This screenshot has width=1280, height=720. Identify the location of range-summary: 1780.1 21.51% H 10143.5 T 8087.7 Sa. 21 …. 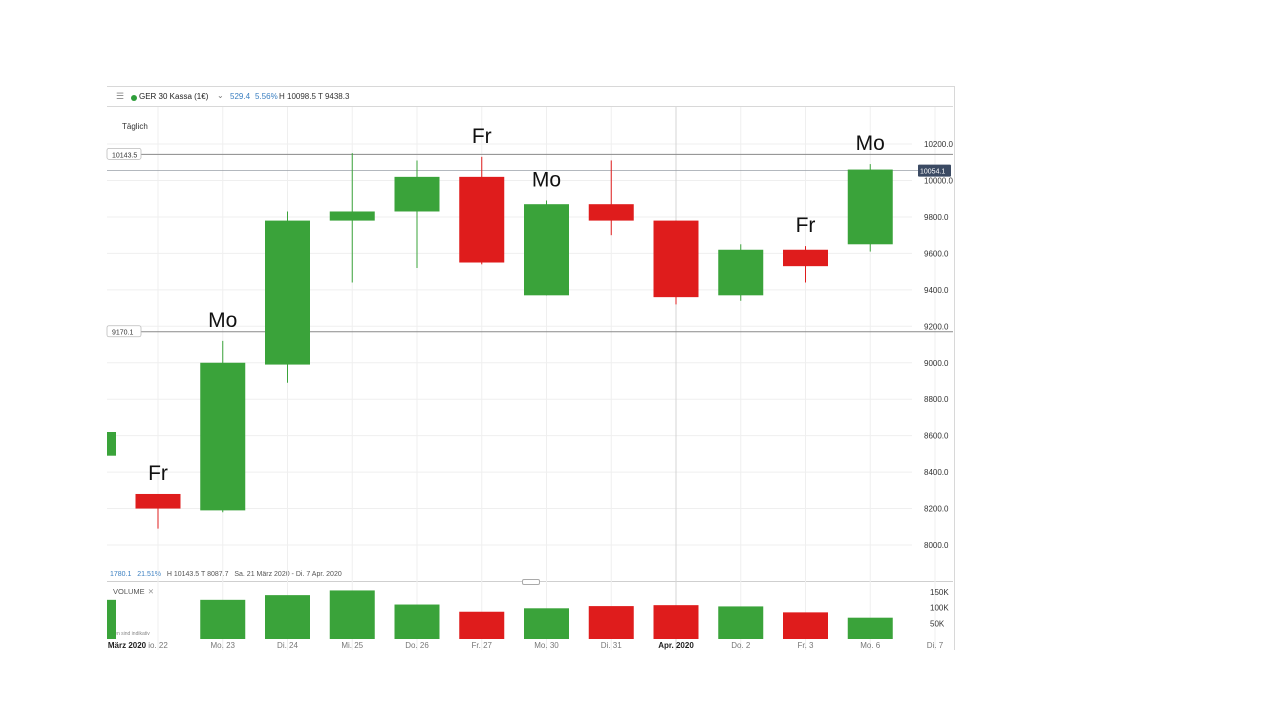
(226, 574).